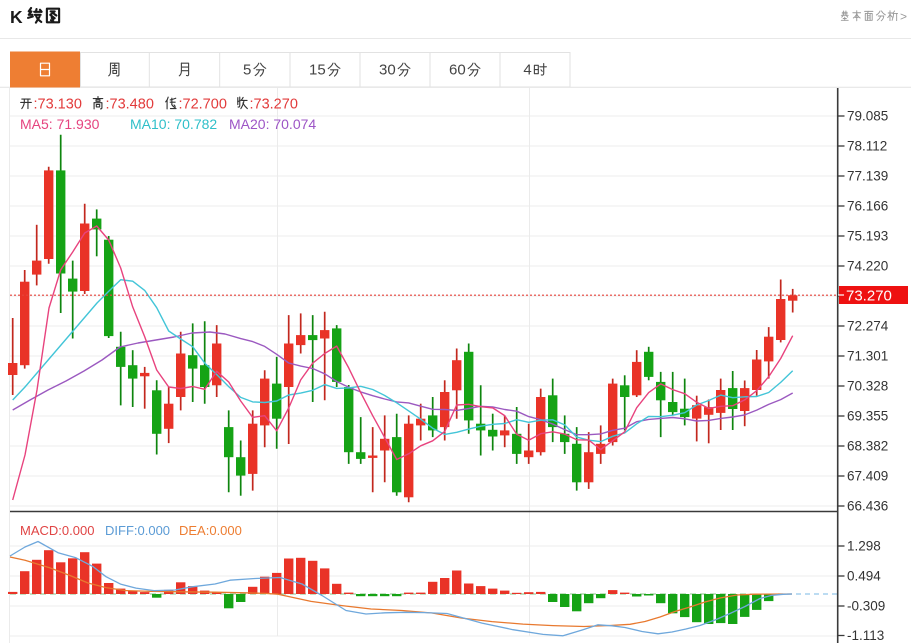 This screenshot has width=911, height=643. I want to click on svg-text: :73.270, so click(274, 105).